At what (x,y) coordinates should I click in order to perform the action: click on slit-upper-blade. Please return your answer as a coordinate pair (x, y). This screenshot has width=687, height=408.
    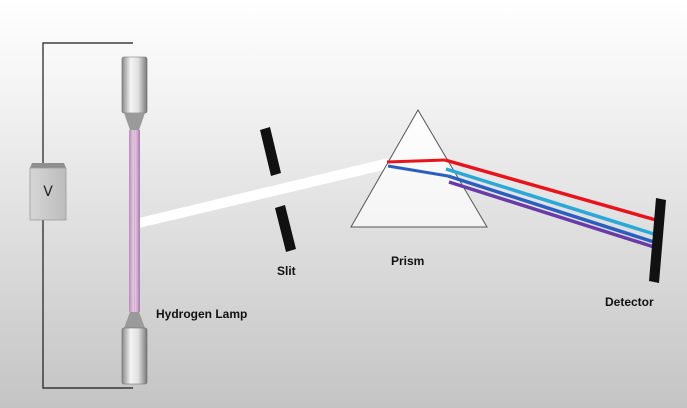
    Looking at the image, I should click on (270, 151).